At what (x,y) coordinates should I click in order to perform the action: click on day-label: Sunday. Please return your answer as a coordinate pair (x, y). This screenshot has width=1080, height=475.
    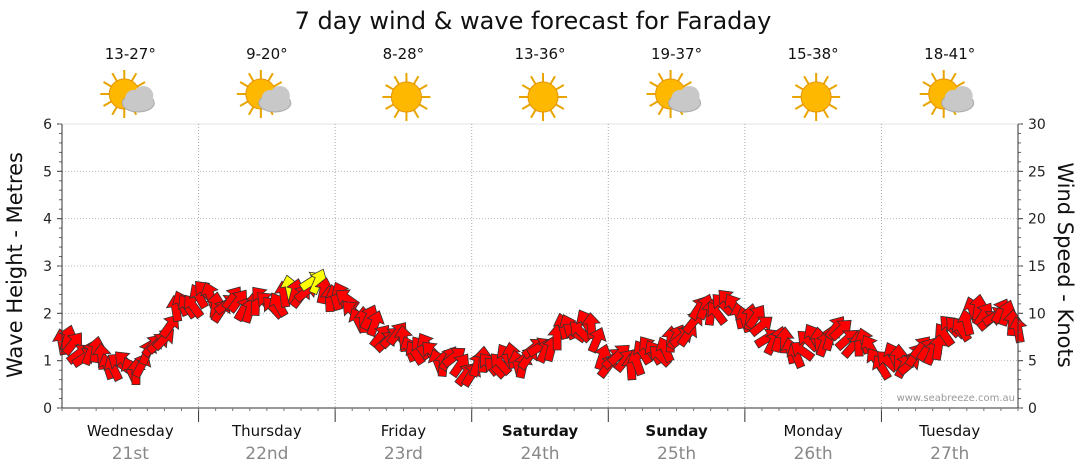
    Looking at the image, I should click on (676, 431).